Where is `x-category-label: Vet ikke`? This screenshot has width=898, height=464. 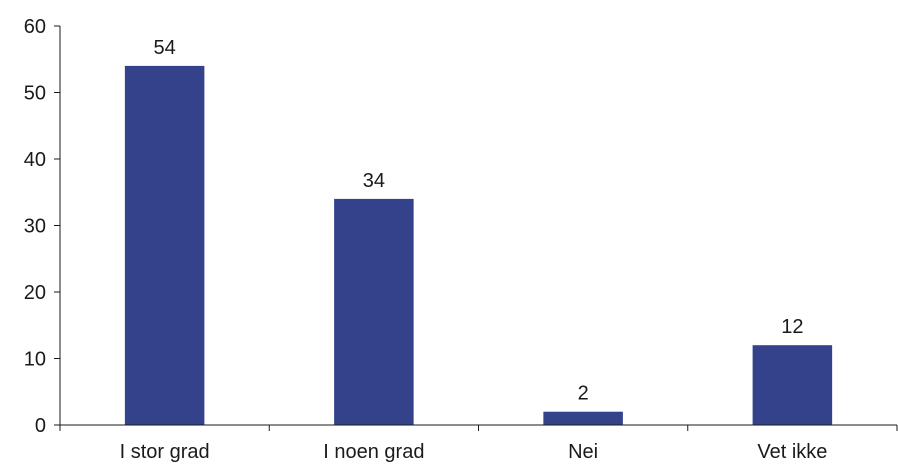
x-category-label: Vet ikke is located at coordinates (792, 452).